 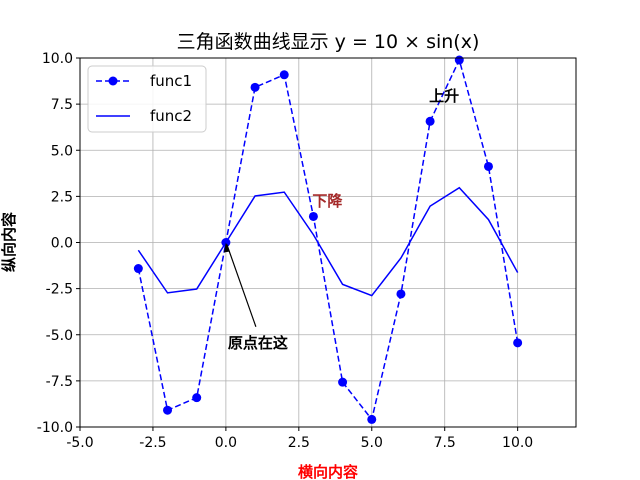 What do you see at coordinates (171, 81) in the screenshot?
I see `legend-label-func1: func1` at bounding box center [171, 81].